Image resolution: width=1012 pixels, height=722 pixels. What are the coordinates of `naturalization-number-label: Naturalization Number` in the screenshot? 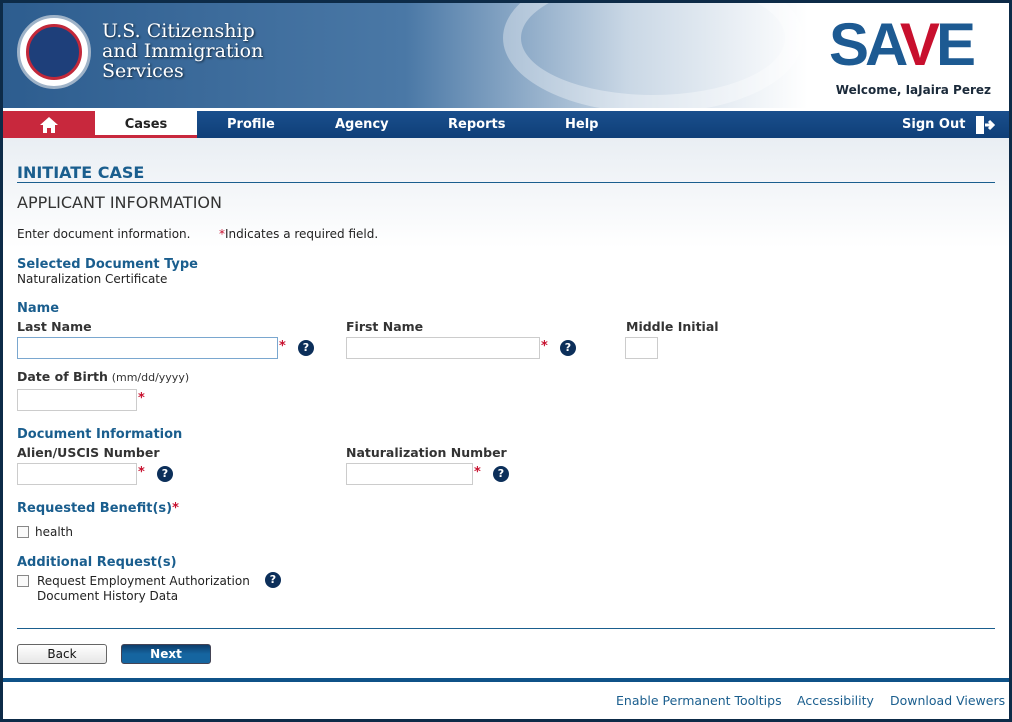 It's located at (426, 452).